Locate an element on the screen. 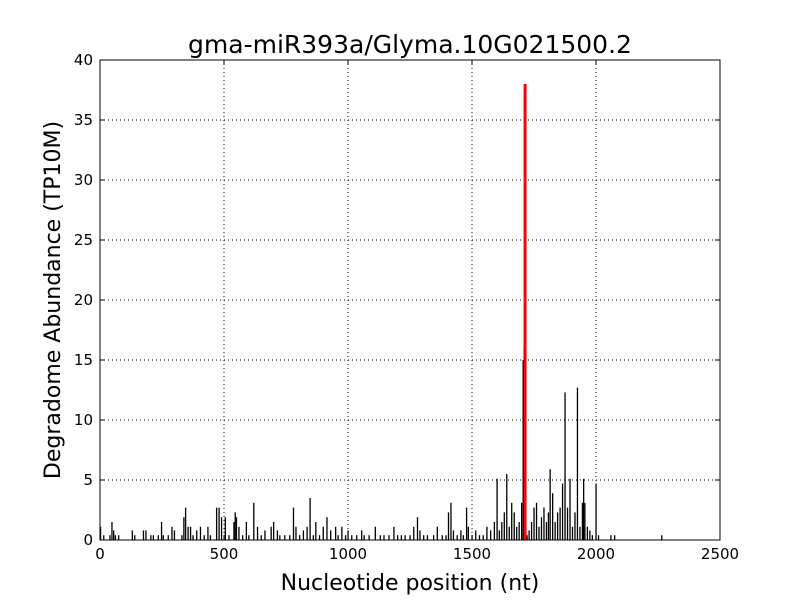 The image size is (800, 604). y-tick-label: 35 is located at coordinates (83, 120).